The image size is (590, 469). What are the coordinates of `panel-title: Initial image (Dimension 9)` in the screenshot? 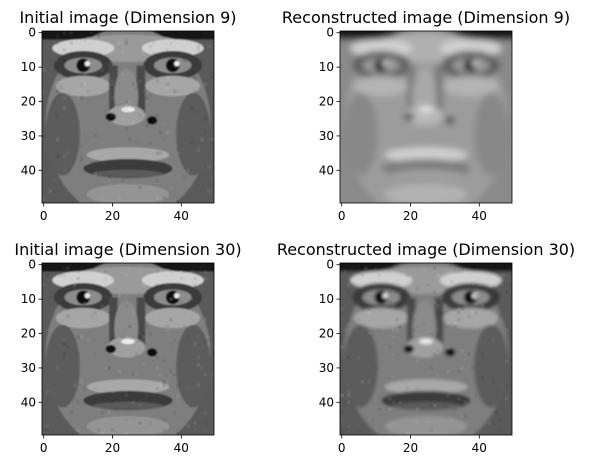 It's located at (127, 17).